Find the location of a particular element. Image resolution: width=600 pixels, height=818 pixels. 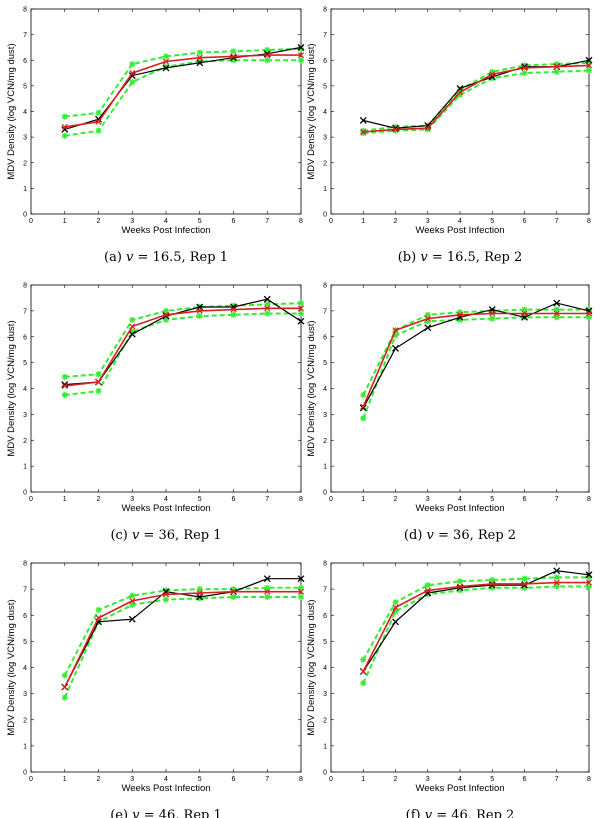

panel-caption: (d) v = 36, Rep 2 is located at coordinates (460, 535).